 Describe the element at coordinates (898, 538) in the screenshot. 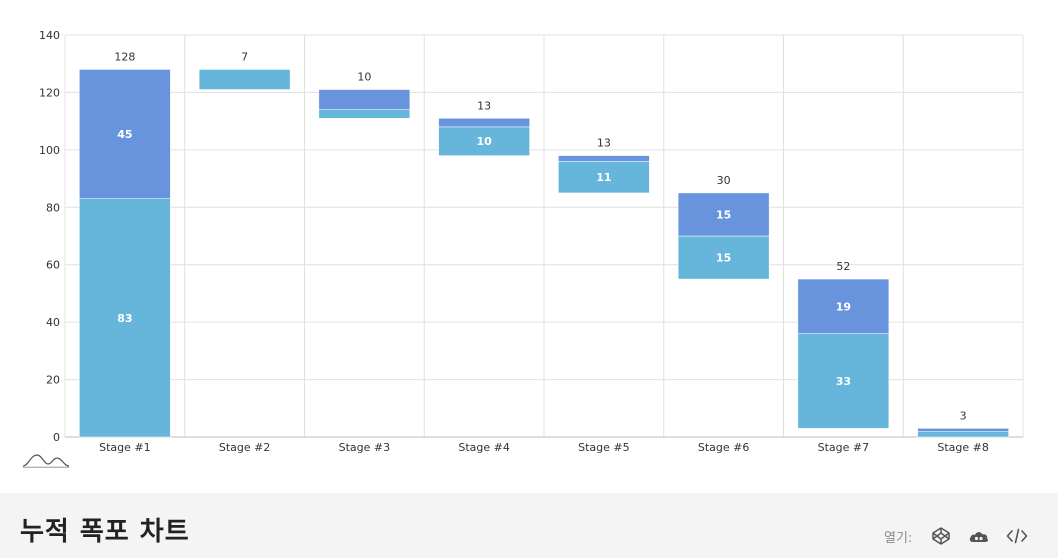

I see `open-label: 열기:` at that location.